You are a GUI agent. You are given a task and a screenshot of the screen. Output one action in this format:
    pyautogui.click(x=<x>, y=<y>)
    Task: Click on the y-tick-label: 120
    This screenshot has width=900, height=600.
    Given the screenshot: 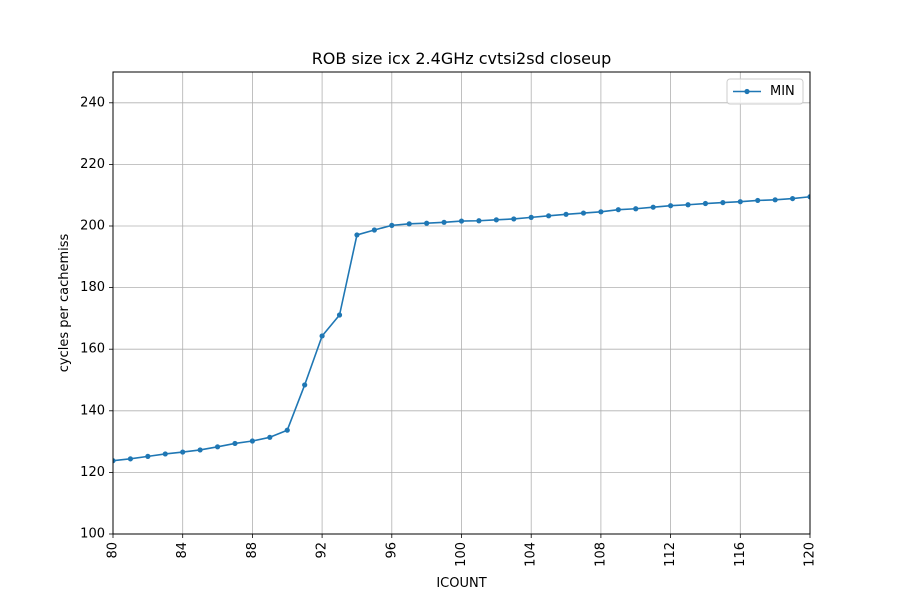 What is the action you would take?
    pyautogui.click(x=92, y=472)
    